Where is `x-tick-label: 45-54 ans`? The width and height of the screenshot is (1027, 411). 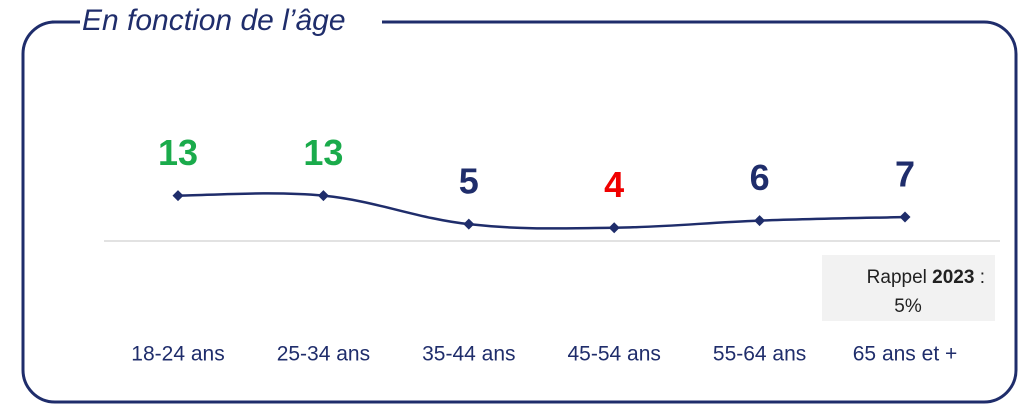
x-tick-label: 45-54 ans is located at coordinates (613, 354).